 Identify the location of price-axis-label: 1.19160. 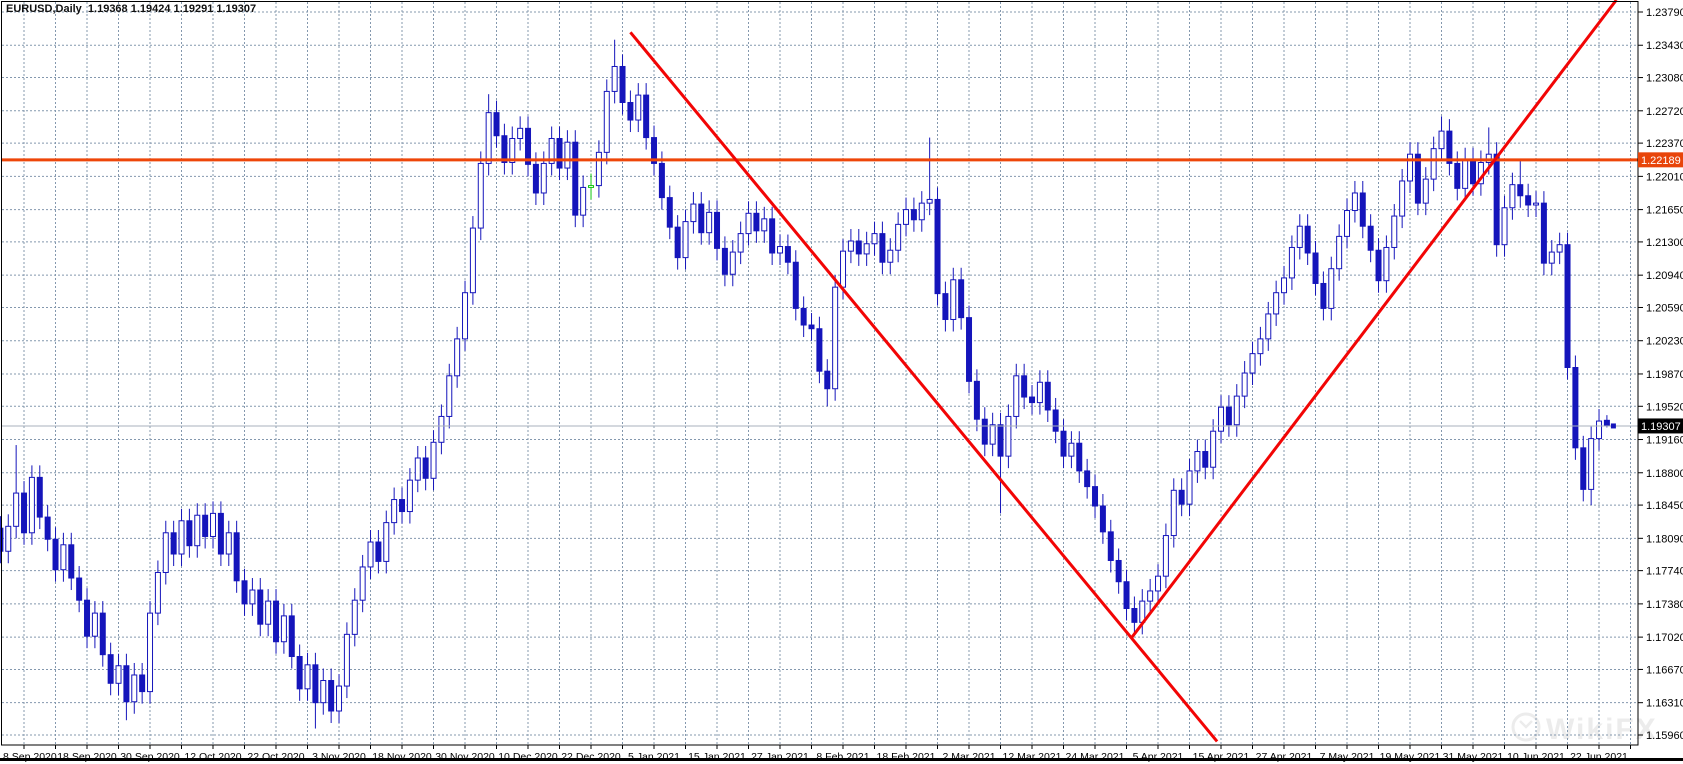
(1664, 441).